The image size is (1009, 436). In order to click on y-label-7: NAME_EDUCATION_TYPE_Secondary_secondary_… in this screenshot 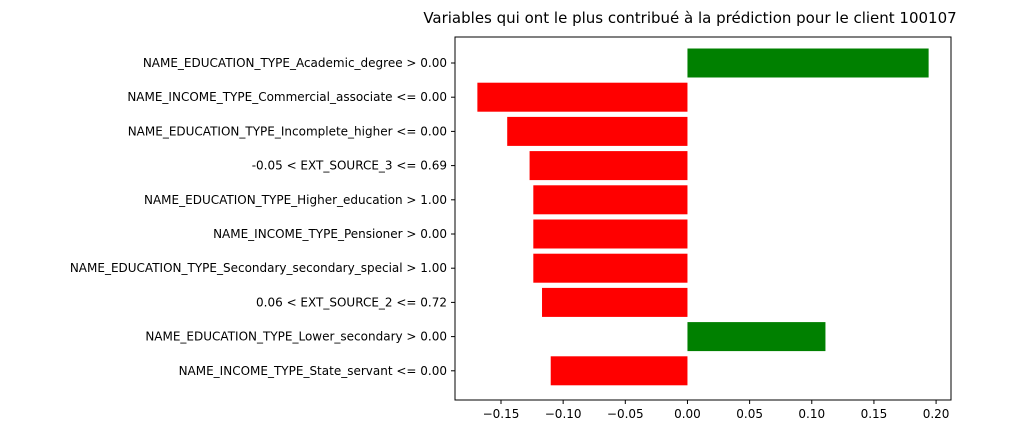, I will do `click(258, 268)`.